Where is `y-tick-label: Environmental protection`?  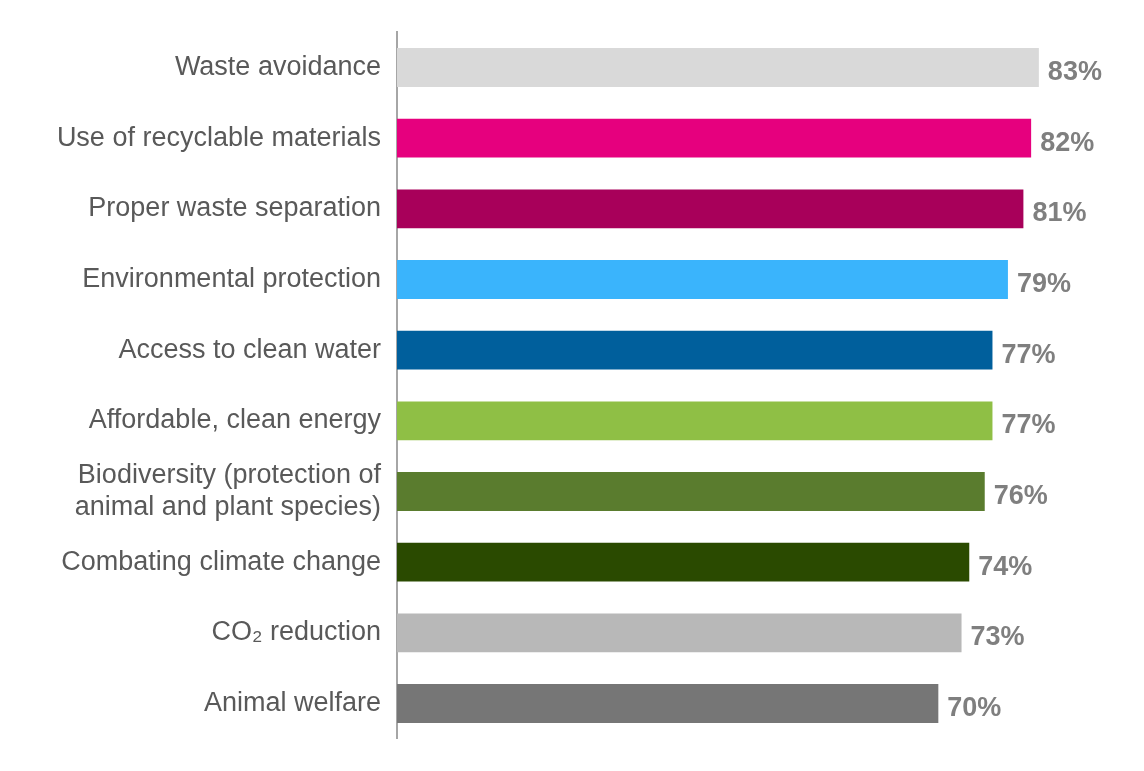
y-tick-label: Environmental protection is located at coordinates (231, 277).